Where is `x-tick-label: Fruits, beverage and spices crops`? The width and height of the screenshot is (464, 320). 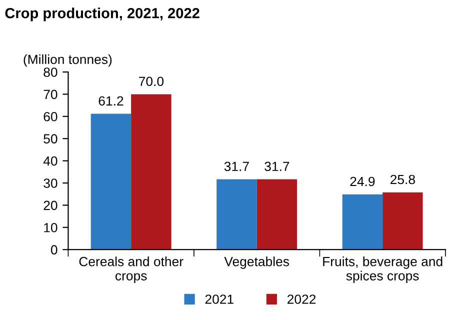 x-tick-label: Fruits, beverage and spices crops is located at coordinates (382, 270).